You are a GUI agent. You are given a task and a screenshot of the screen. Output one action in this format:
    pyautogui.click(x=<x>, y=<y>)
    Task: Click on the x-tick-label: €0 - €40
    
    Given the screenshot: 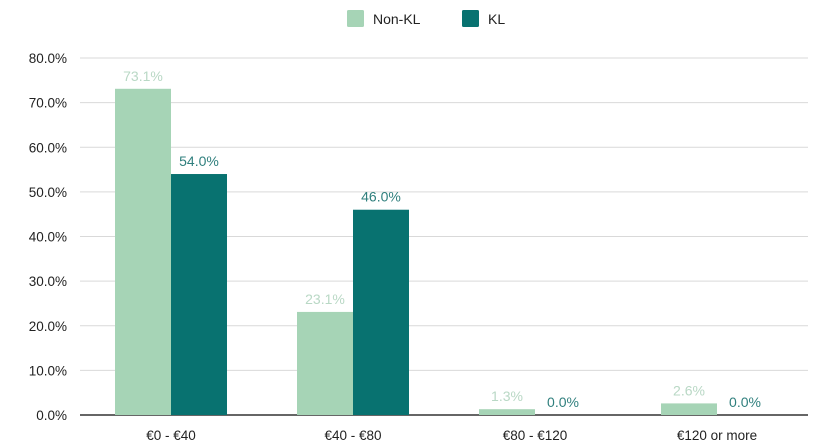 What is the action you would take?
    pyautogui.click(x=171, y=435)
    